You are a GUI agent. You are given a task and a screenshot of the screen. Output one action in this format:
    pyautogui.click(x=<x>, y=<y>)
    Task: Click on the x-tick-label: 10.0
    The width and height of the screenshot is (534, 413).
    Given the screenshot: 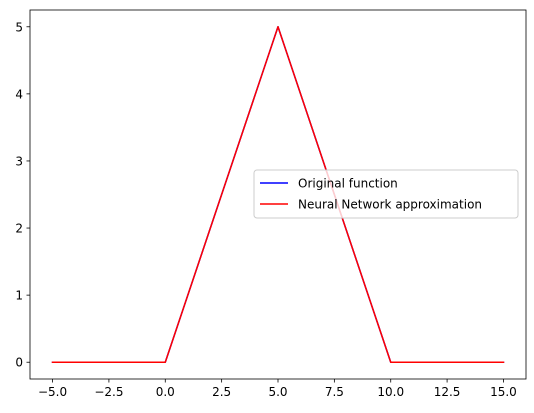 What is the action you would take?
    pyautogui.click(x=390, y=392)
    